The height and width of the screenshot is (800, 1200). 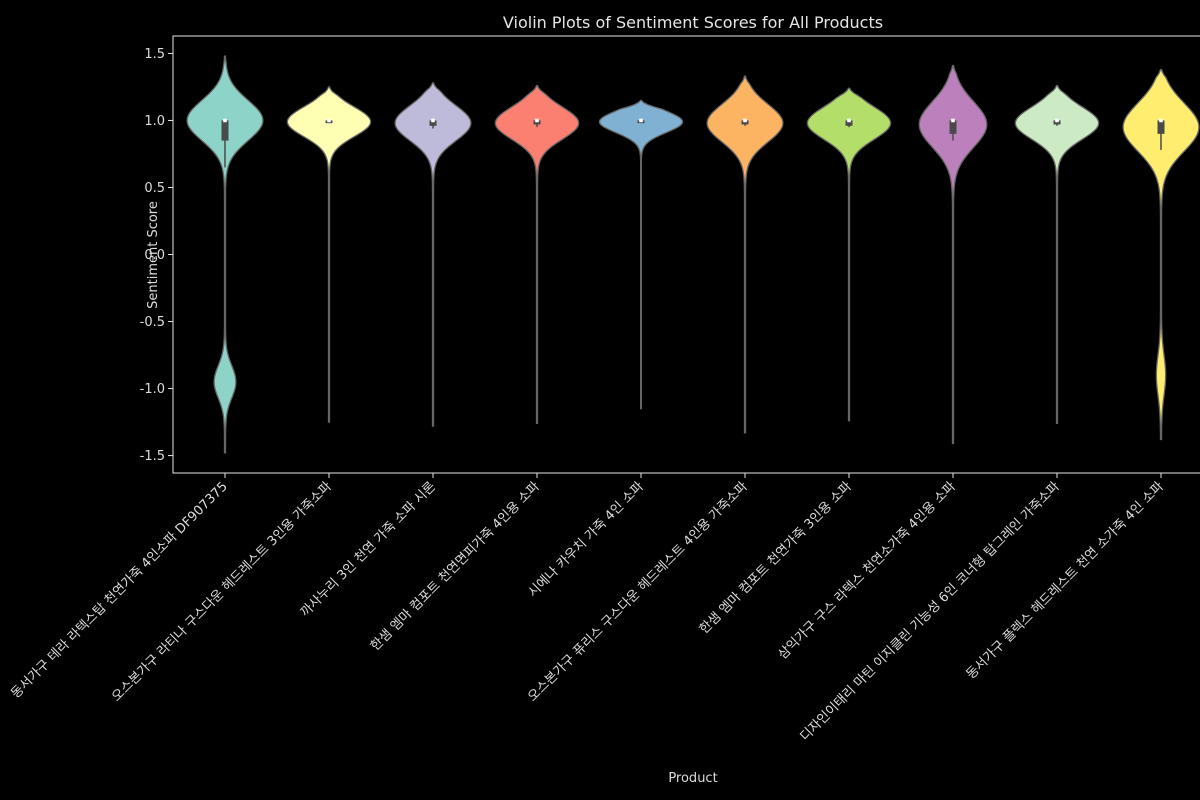 I want to click on y-tick-label: 0.0, so click(x=154, y=255).